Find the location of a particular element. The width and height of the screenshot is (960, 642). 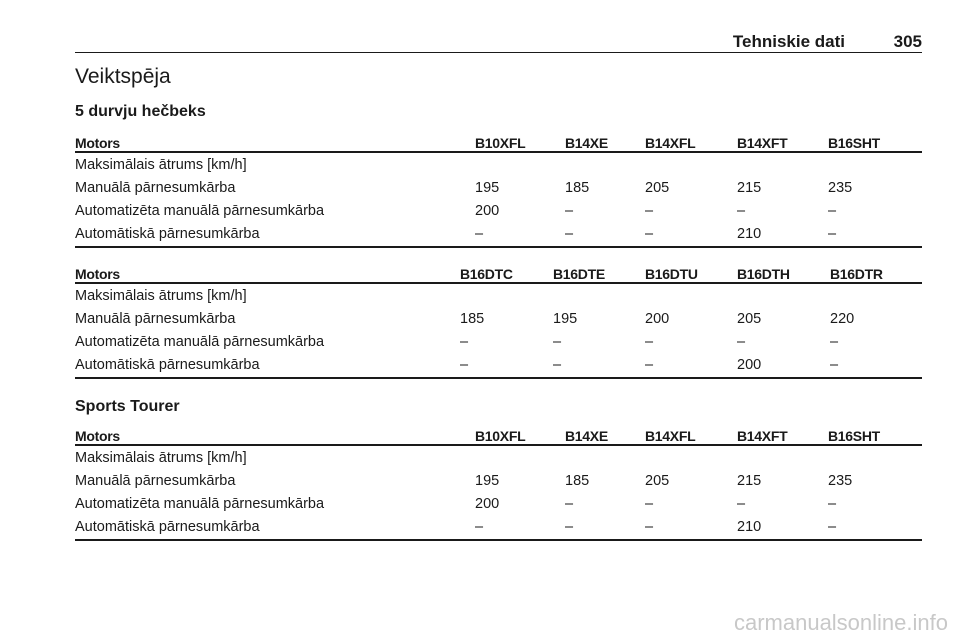

table-header-cell: B16DTU is located at coordinates (671, 274).